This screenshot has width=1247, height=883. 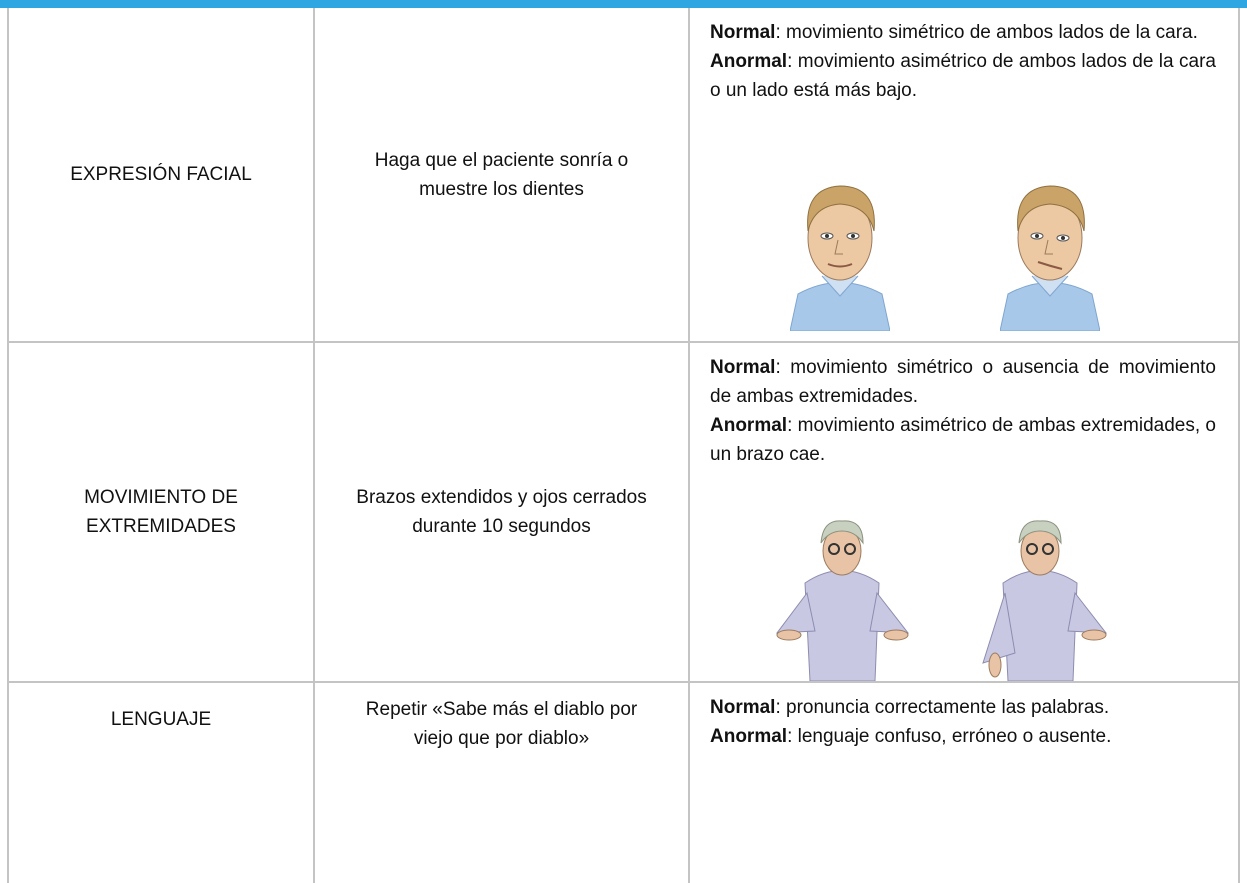 What do you see at coordinates (160, 783) in the screenshot?
I see `test-name: LENGUAJE` at bounding box center [160, 783].